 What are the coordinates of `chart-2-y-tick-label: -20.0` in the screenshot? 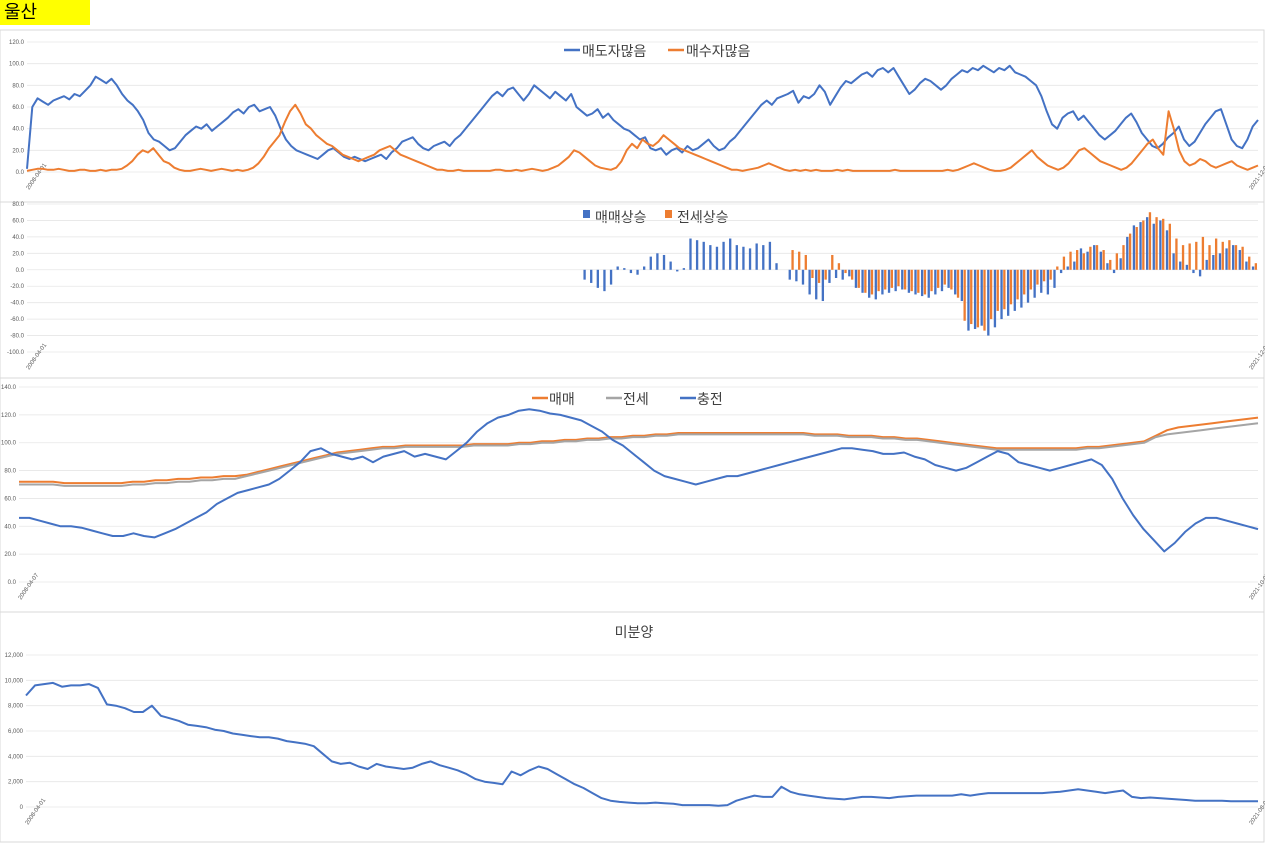 It's located at (17, 287).